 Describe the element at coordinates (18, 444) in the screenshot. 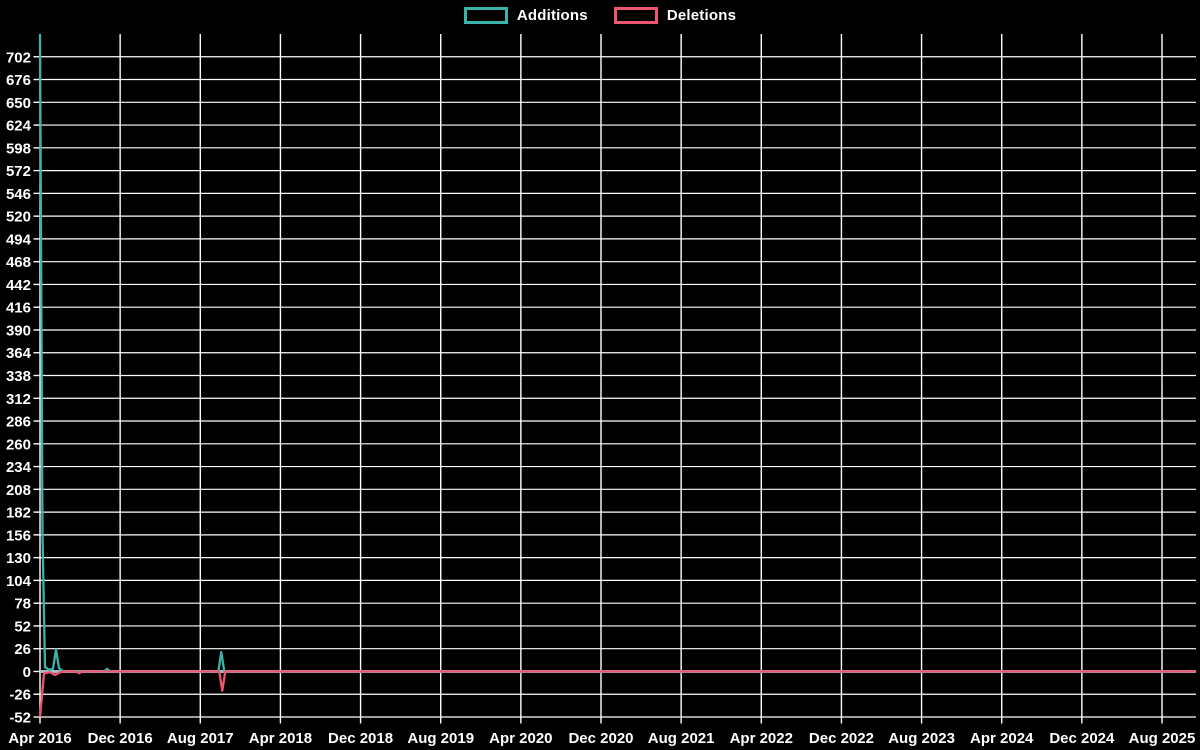

I see `y-axis-label: 260` at that location.